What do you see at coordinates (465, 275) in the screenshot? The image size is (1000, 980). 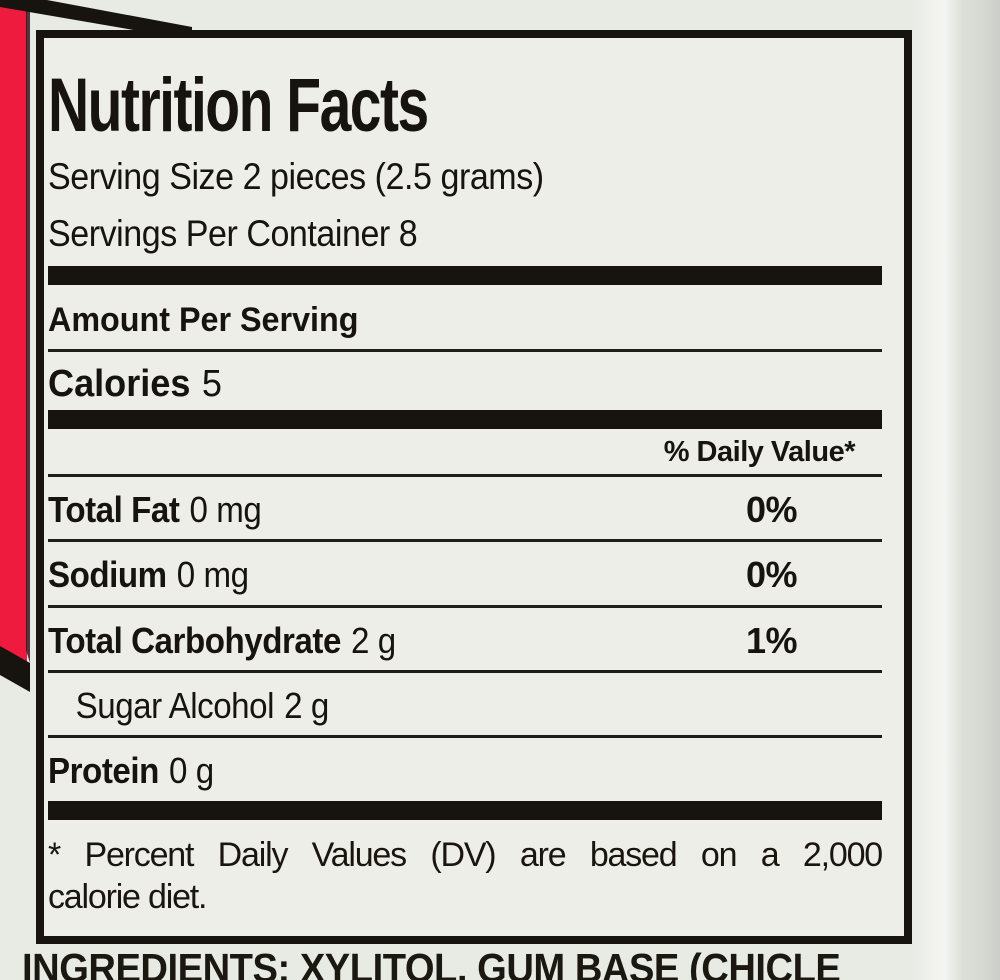 I see `thick-divider-top` at bounding box center [465, 275].